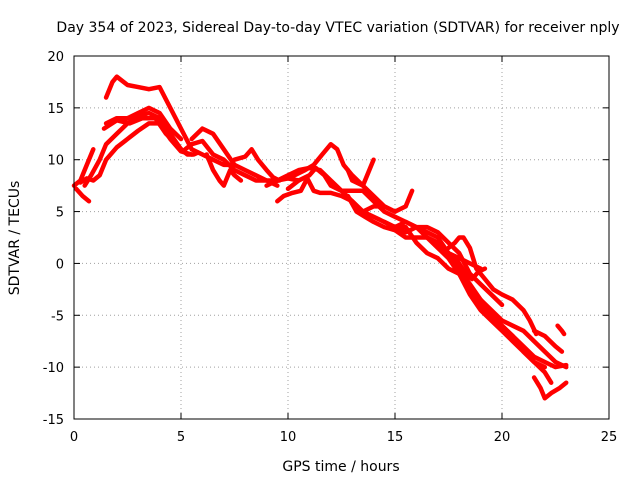 The width and height of the screenshot is (640, 480). What do you see at coordinates (181, 437) in the screenshot?
I see `x-tick-label: 5` at bounding box center [181, 437].